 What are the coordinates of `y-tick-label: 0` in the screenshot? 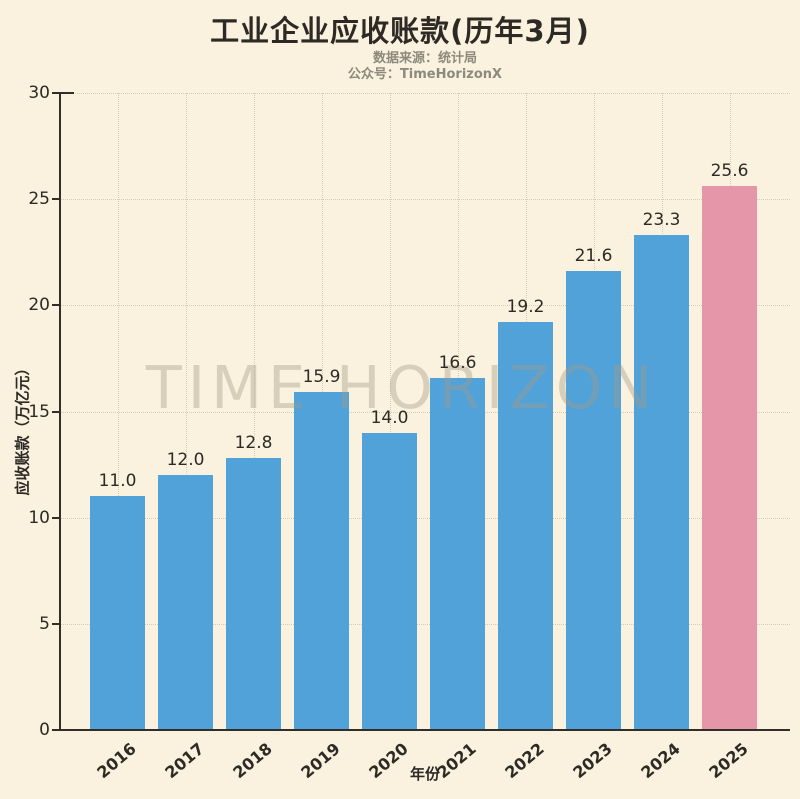 It's located at (44, 730).